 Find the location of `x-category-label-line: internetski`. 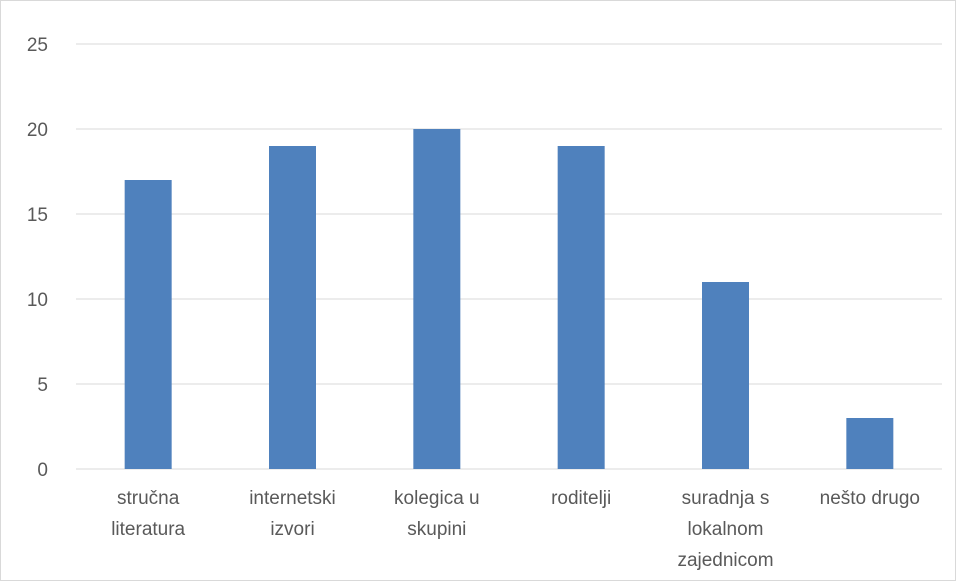

x-category-label-line: internetski is located at coordinates (292, 498).